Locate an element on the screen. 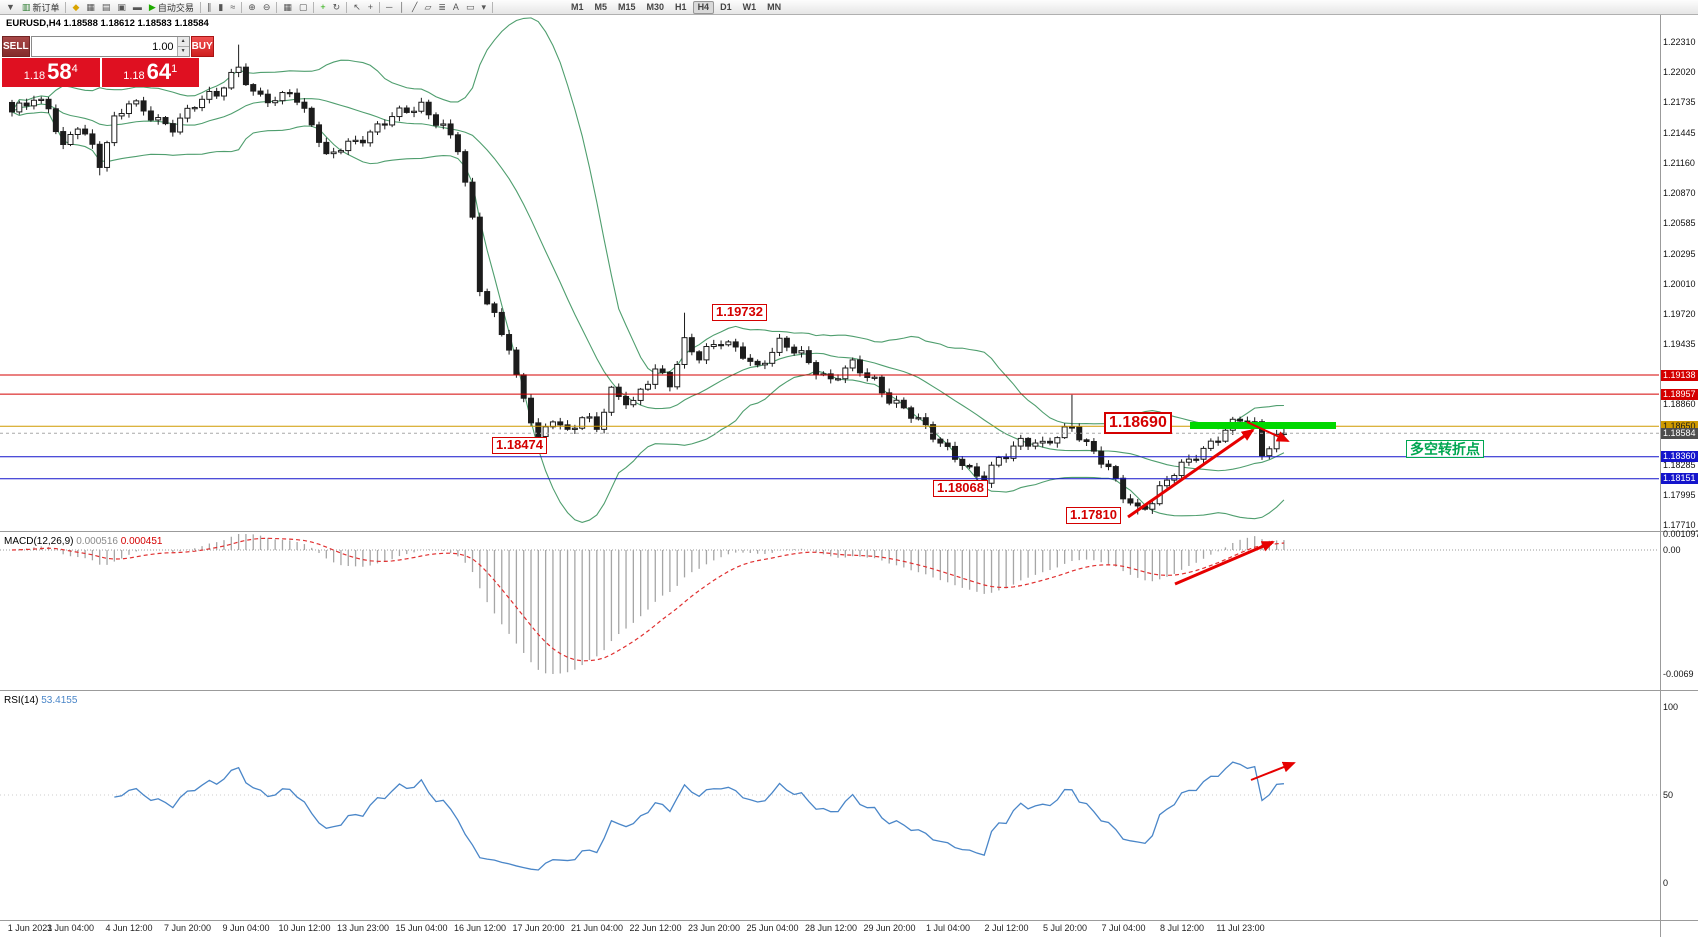  shapes-menu-icon: ▾ is located at coordinates (483, 6).